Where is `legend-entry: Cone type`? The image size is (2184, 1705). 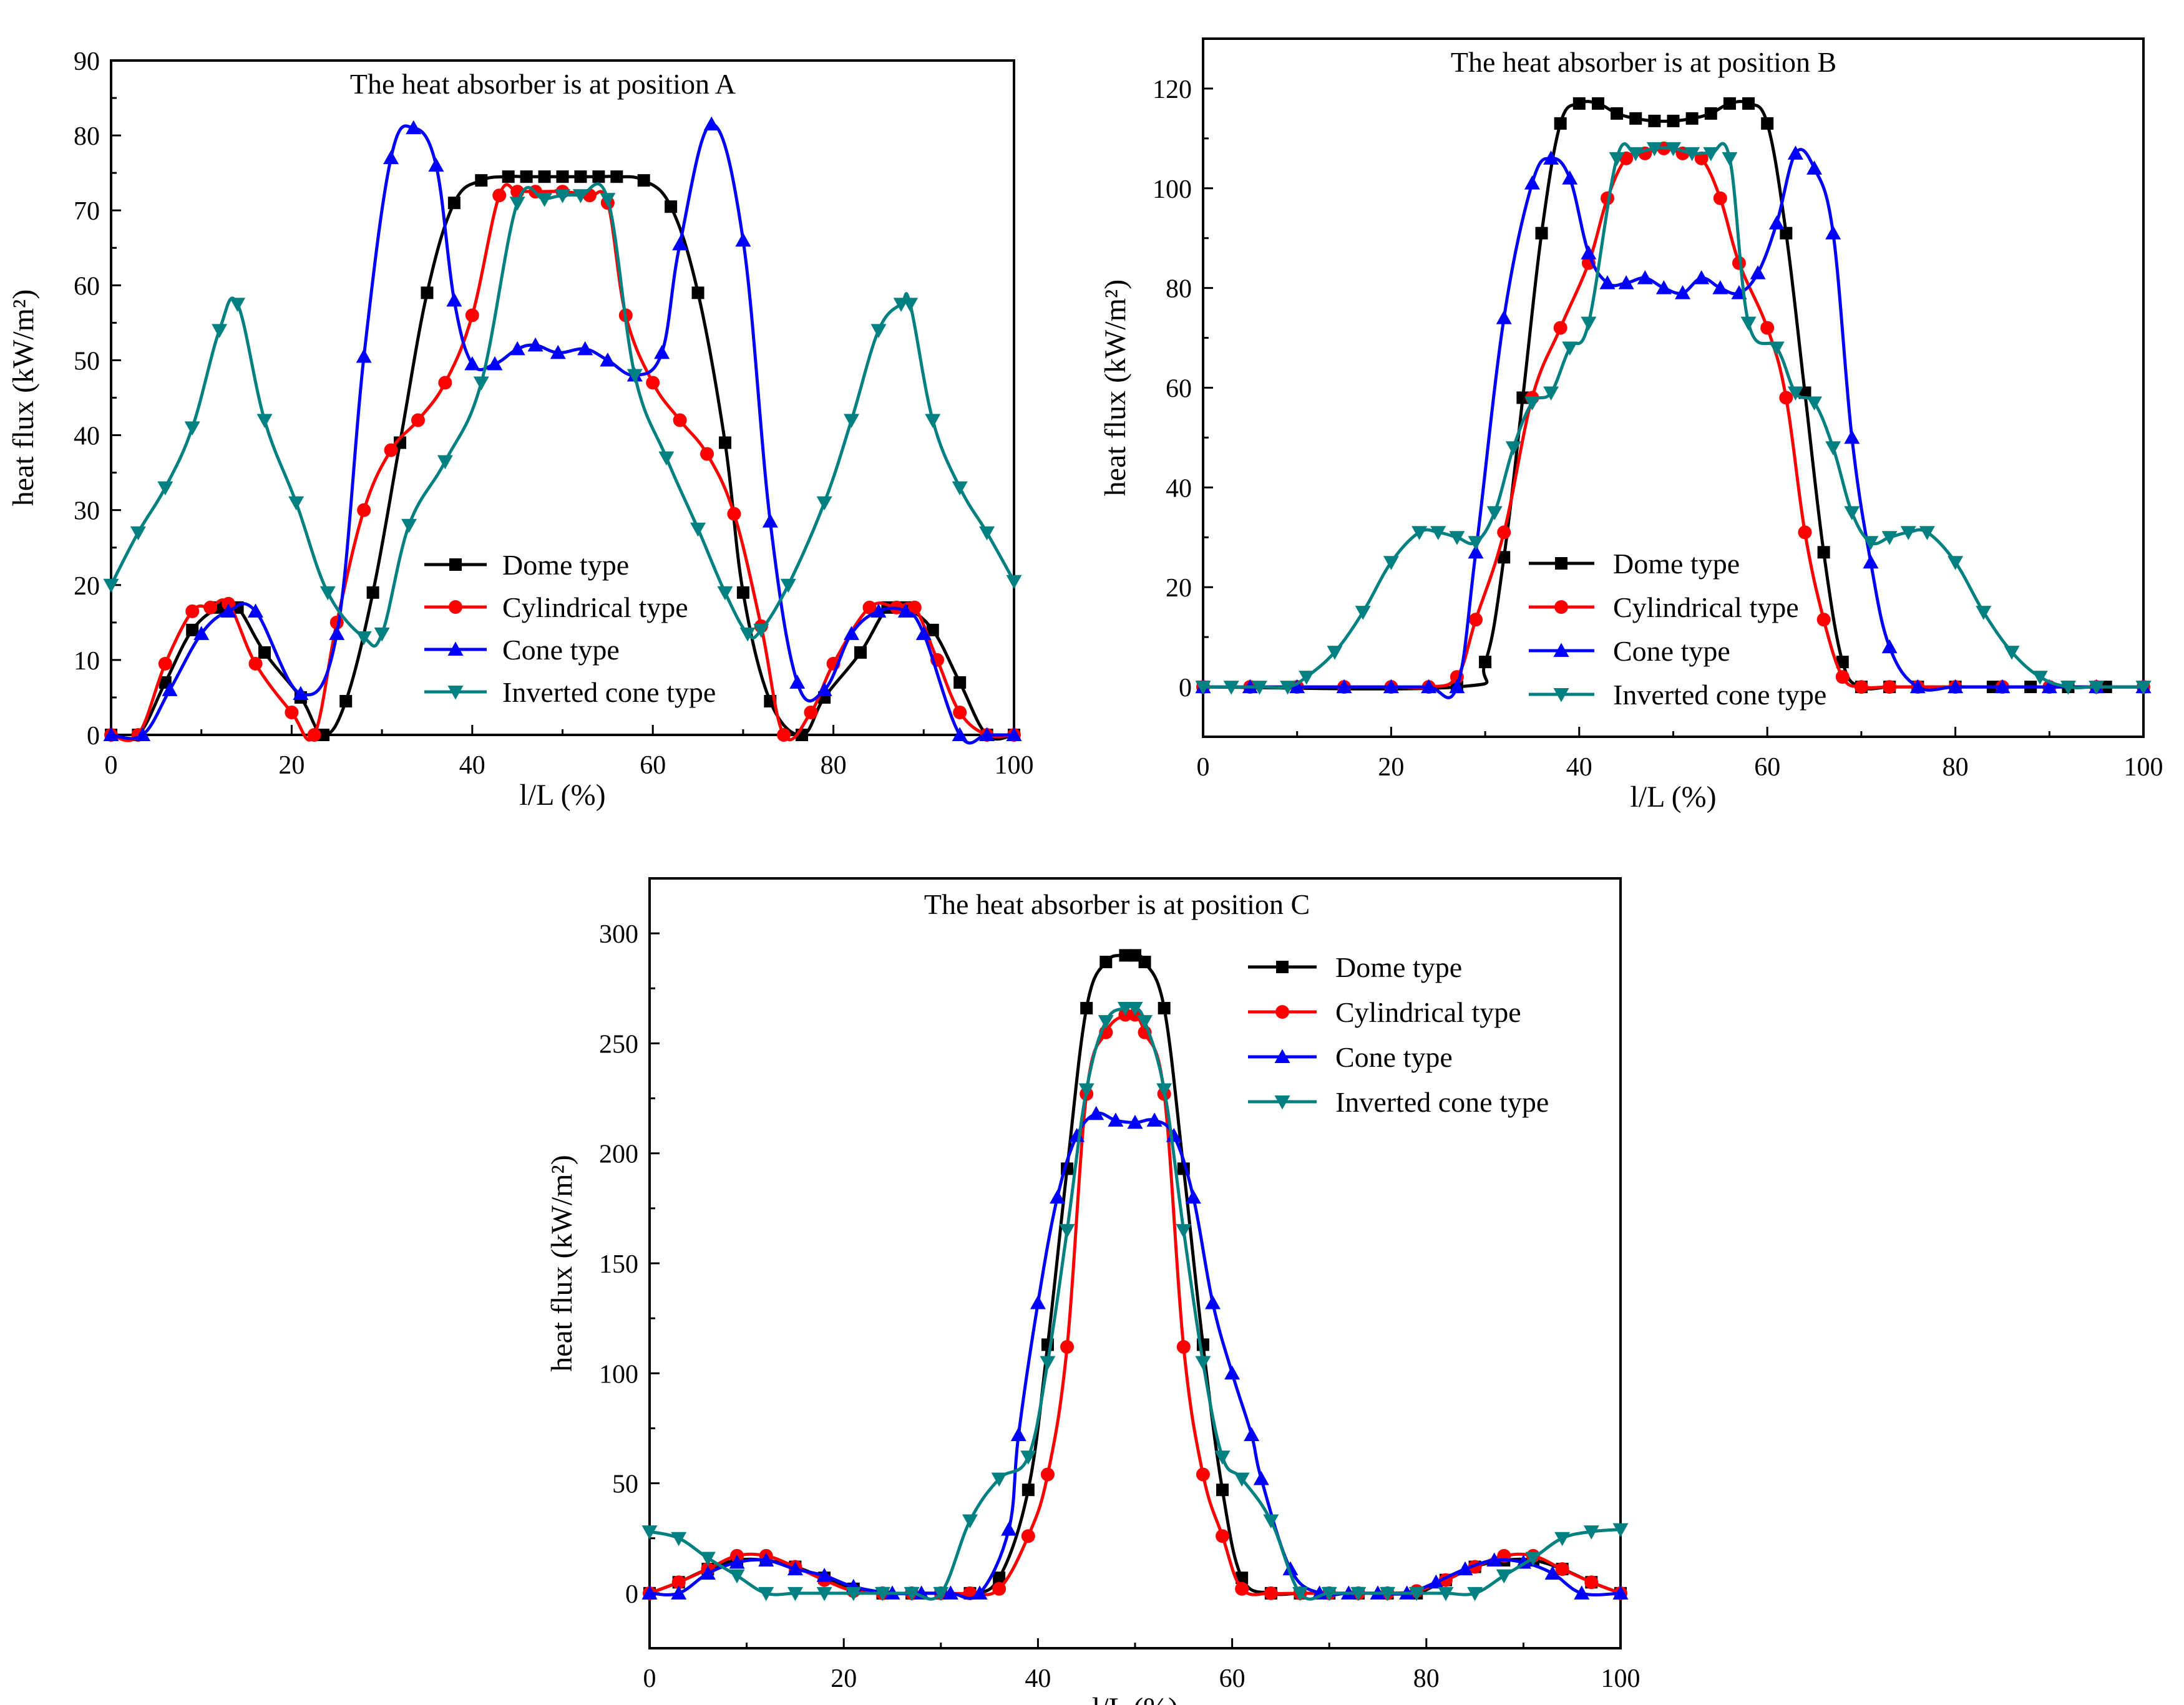
legend-entry: Cone type is located at coordinates (1351, 1057).